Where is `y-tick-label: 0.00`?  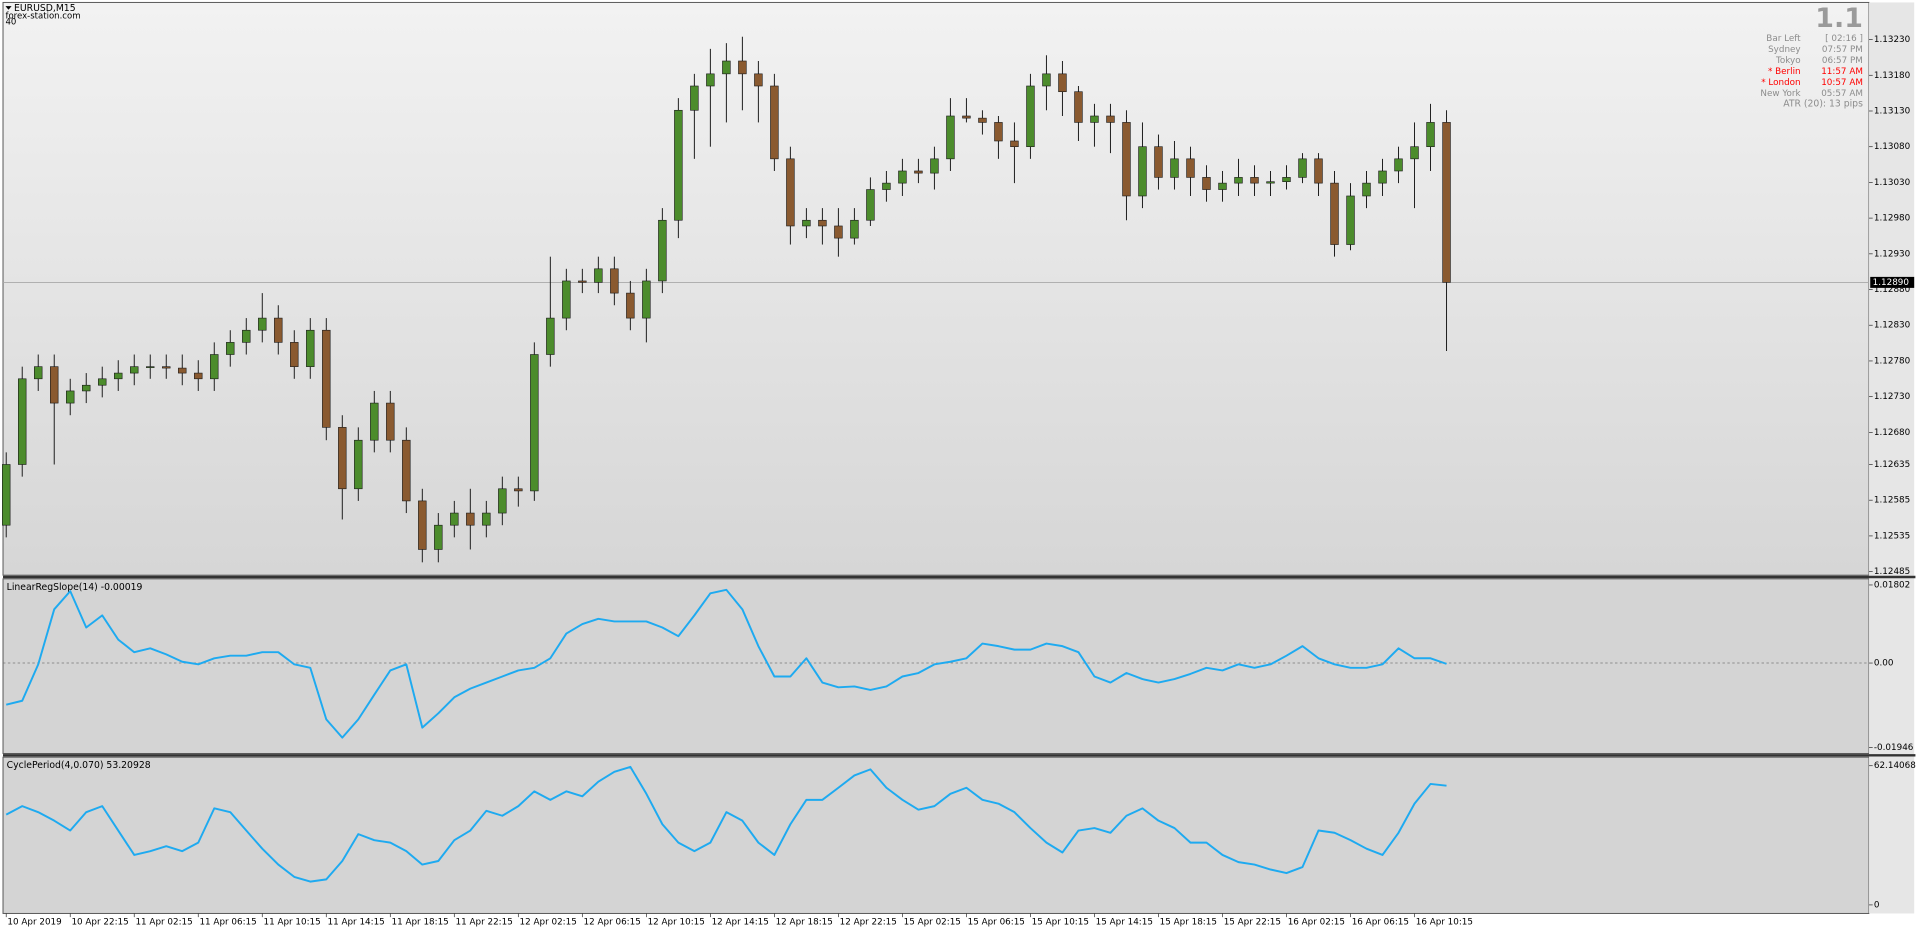
y-tick-label: 0.00 is located at coordinates (1884, 664).